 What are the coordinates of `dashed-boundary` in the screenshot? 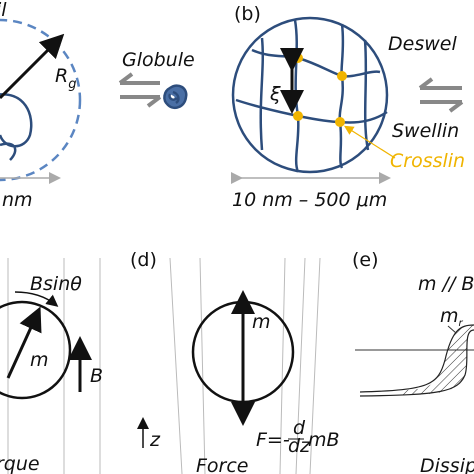 It's located at (41, 100).